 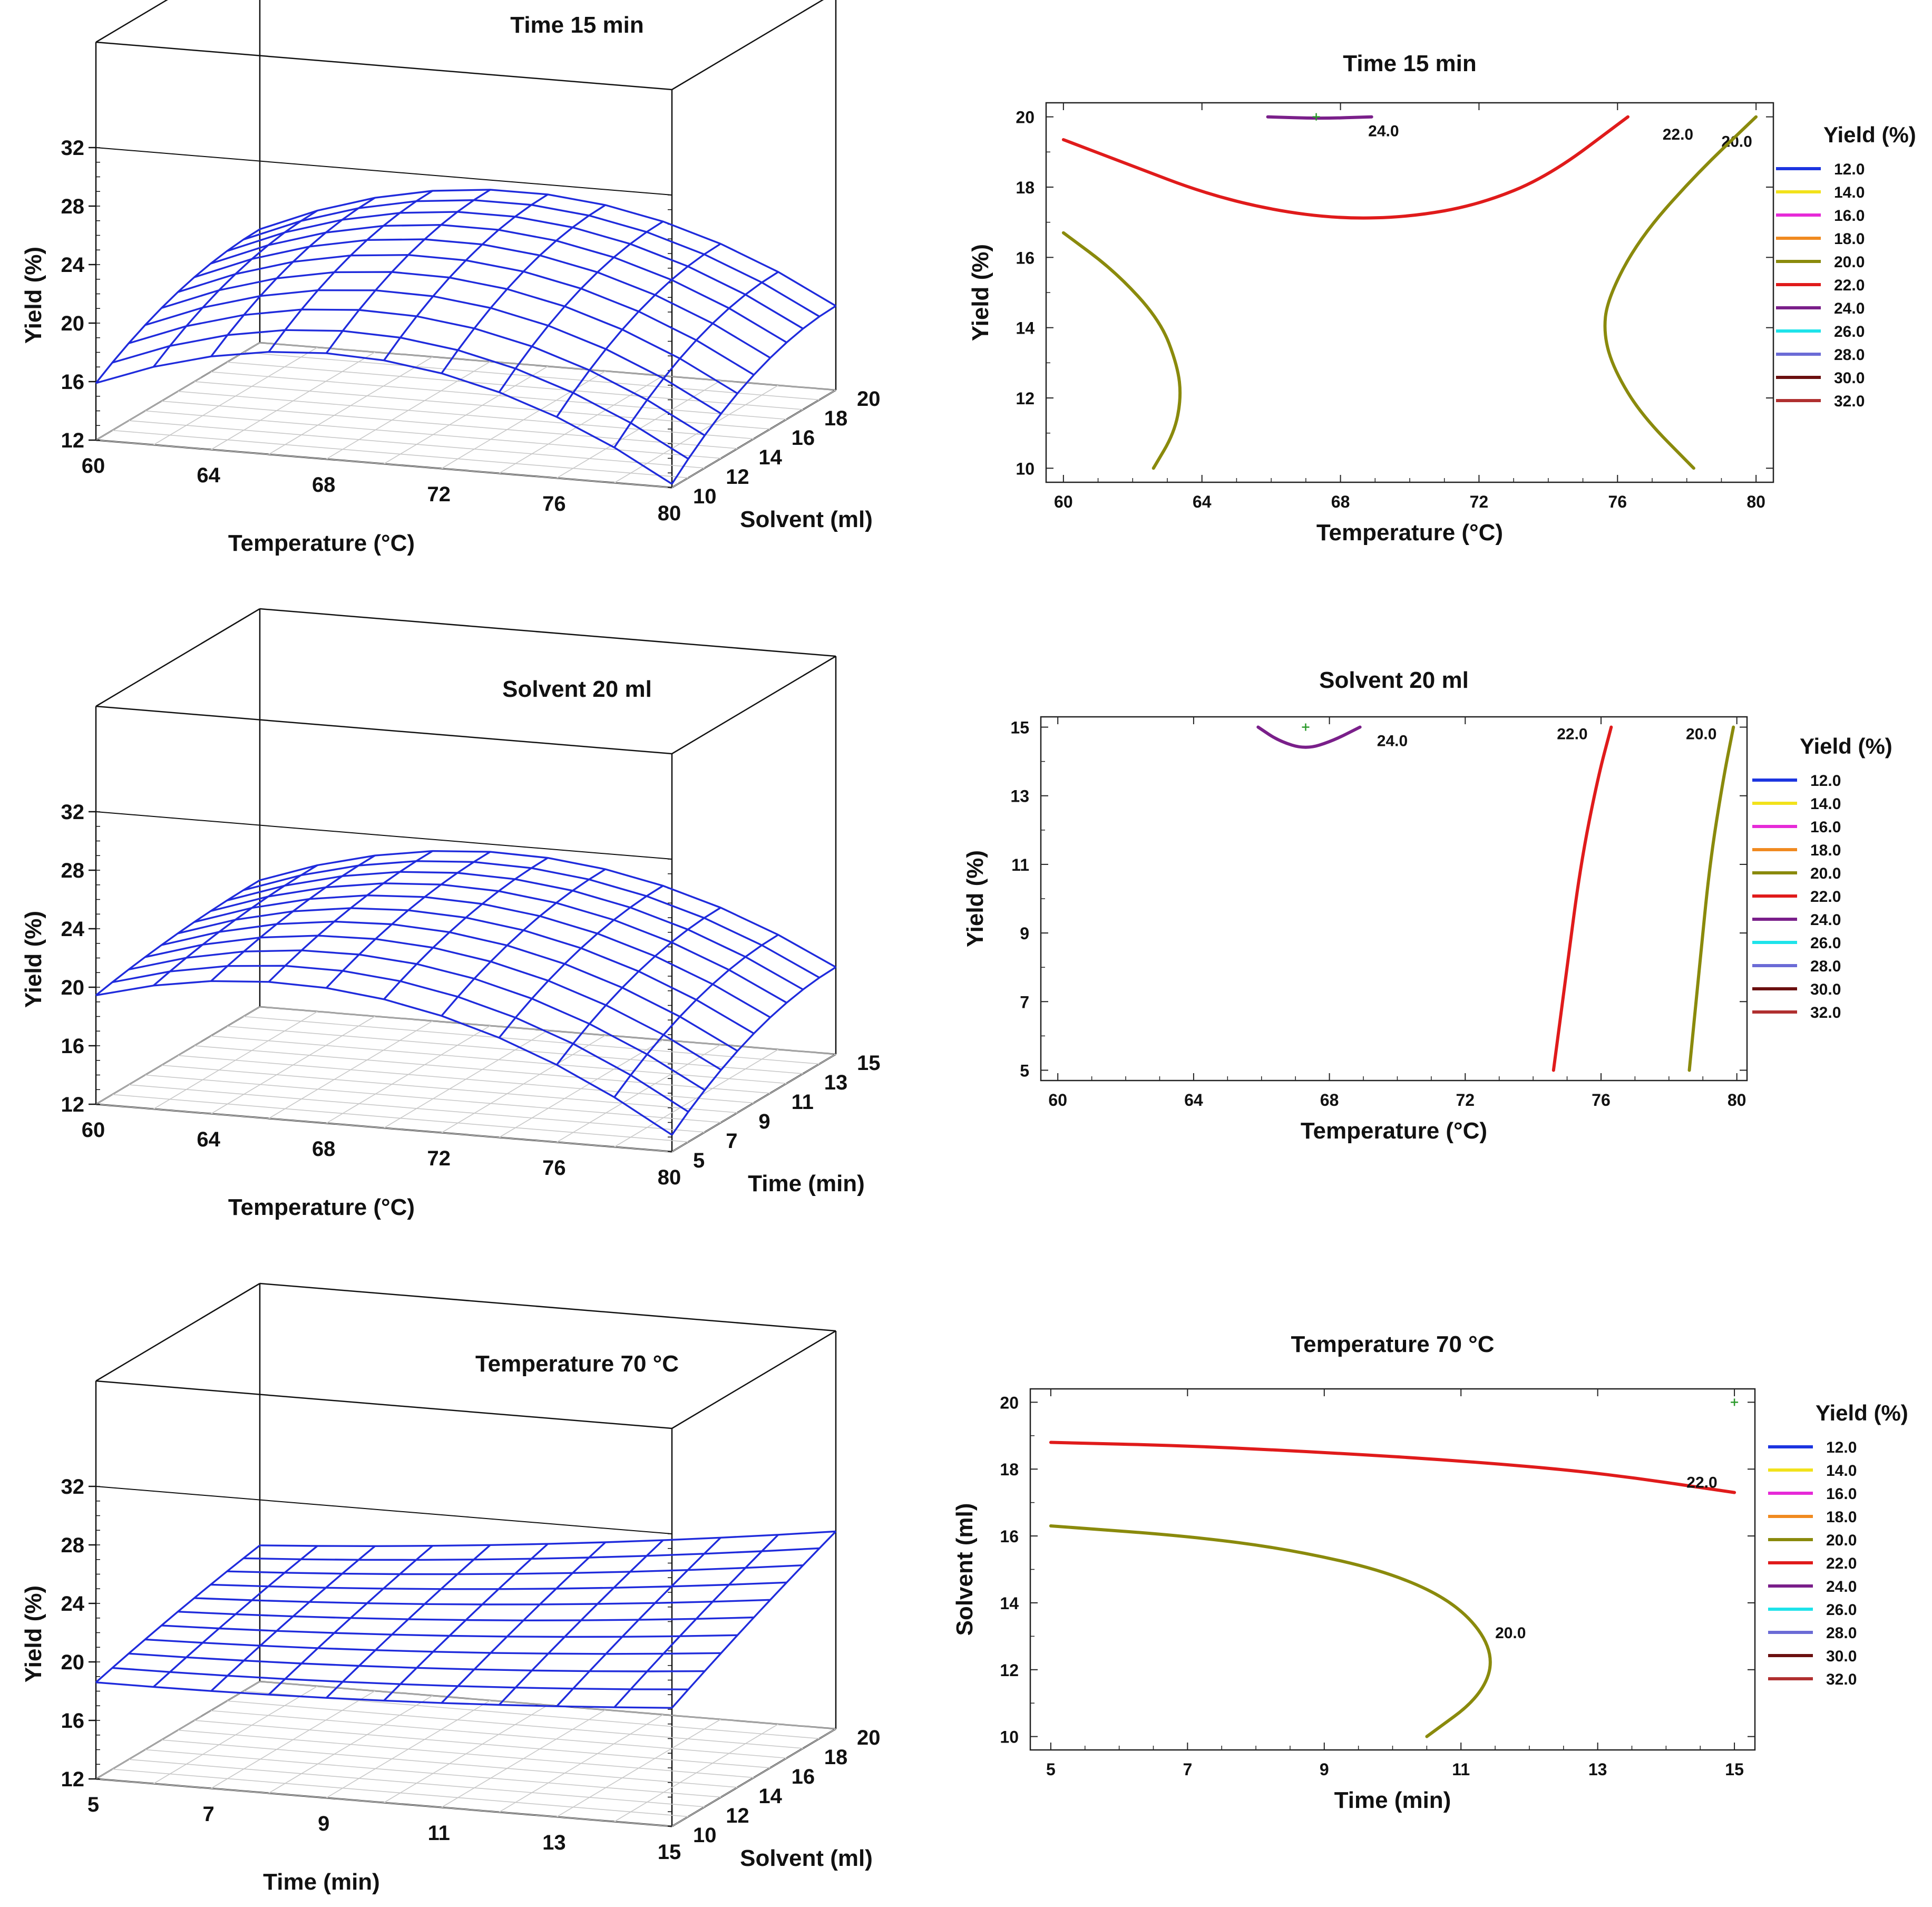 What do you see at coordinates (1024, 933) in the screenshot?
I see `y-tick-label: 9` at bounding box center [1024, 933].